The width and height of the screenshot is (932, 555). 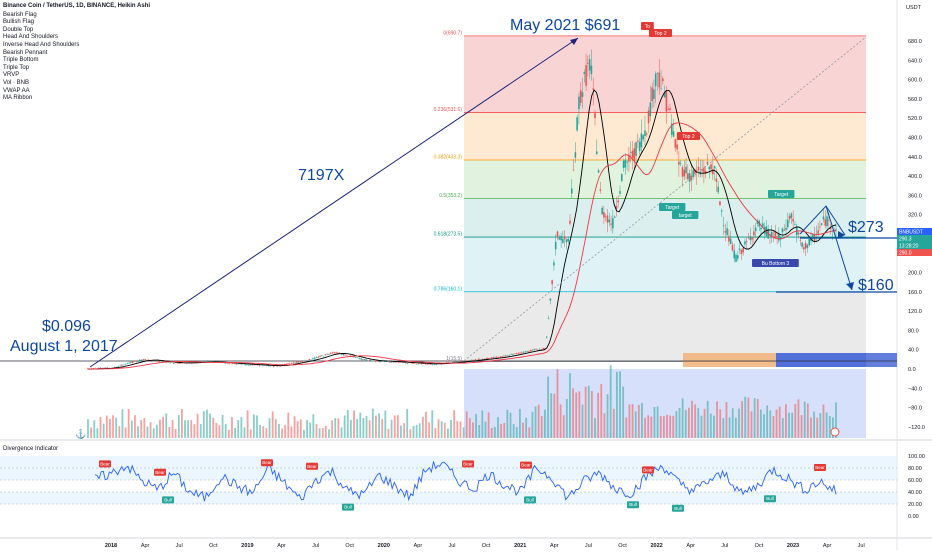 What do you see at coordinates (876, 285) in the screenshot?
I see `level-160-label: $160` at bounding box center [876, 285].